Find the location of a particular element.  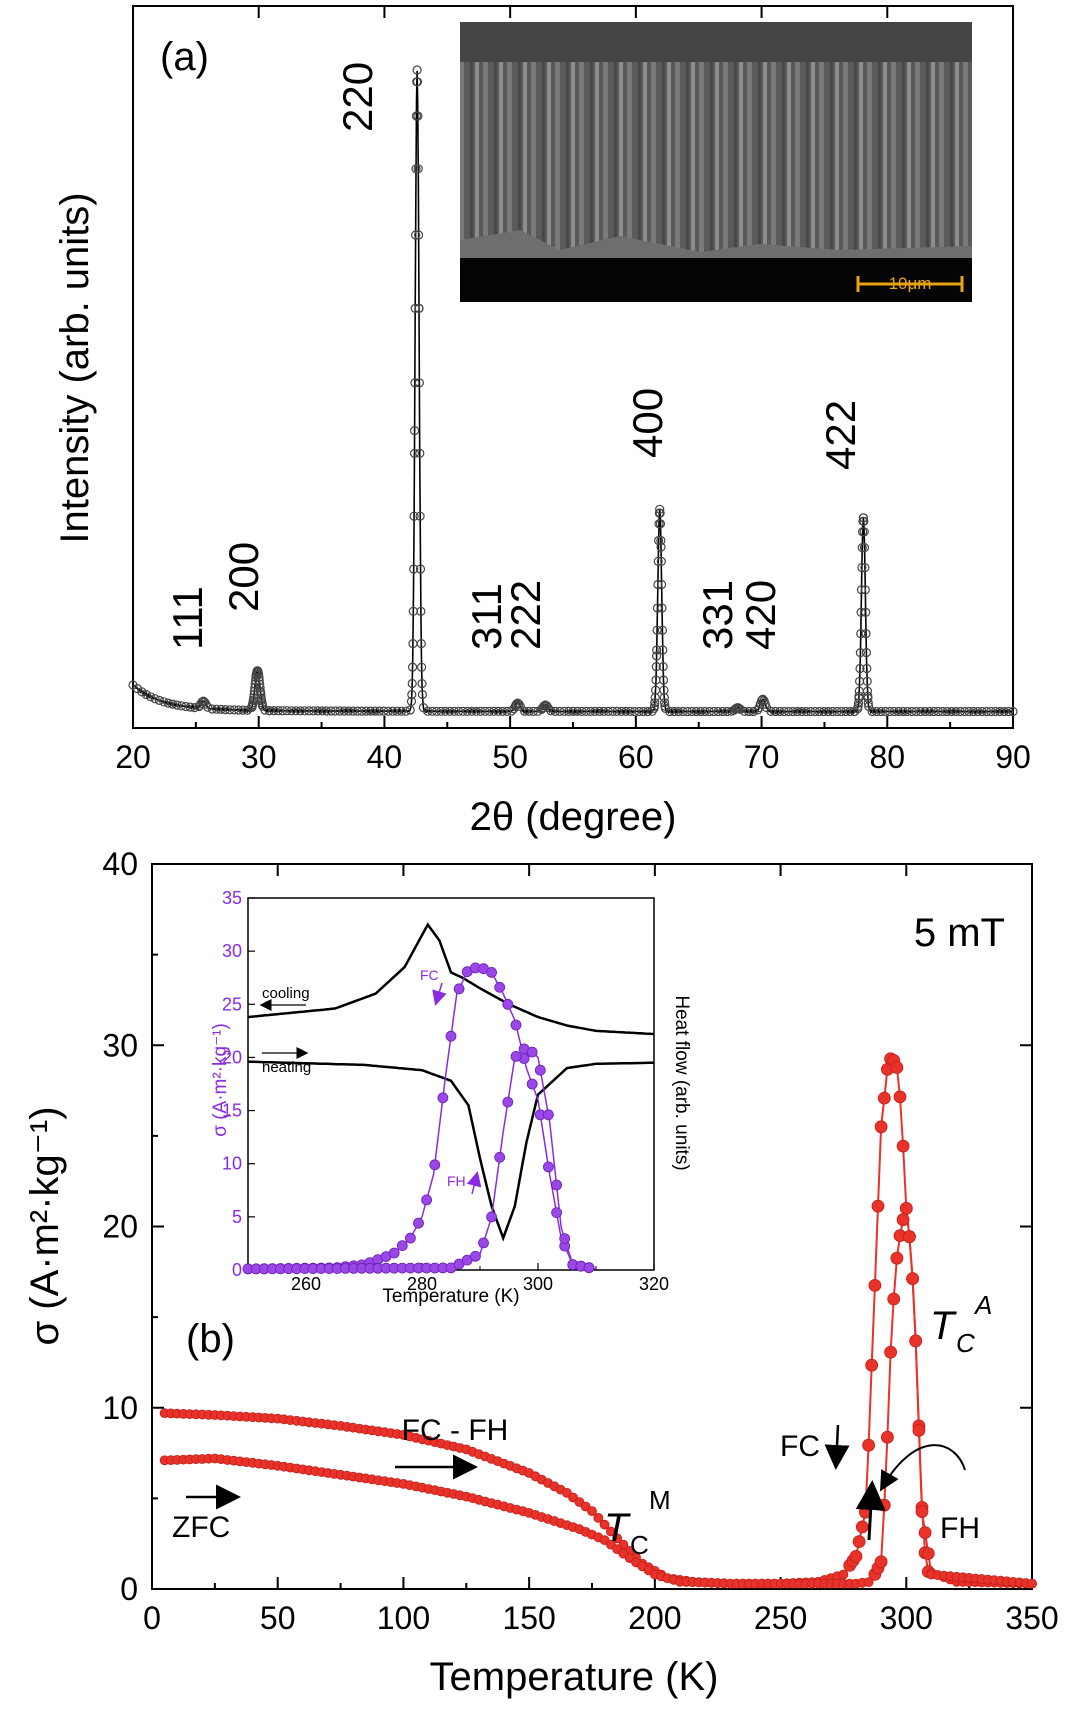

inset-ticks is located at coordinates (451, 1084).